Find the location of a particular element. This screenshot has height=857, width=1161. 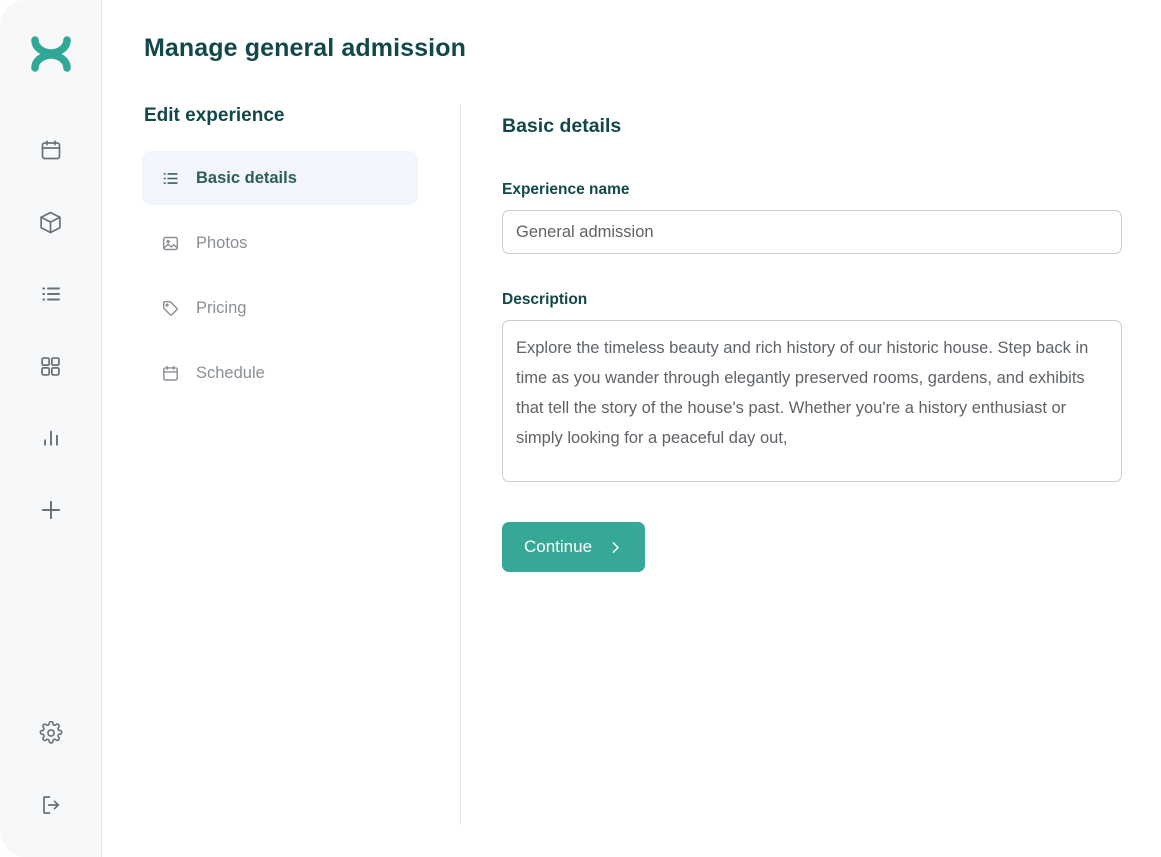

chevron-right-icon is located at coordinates (615, 547).